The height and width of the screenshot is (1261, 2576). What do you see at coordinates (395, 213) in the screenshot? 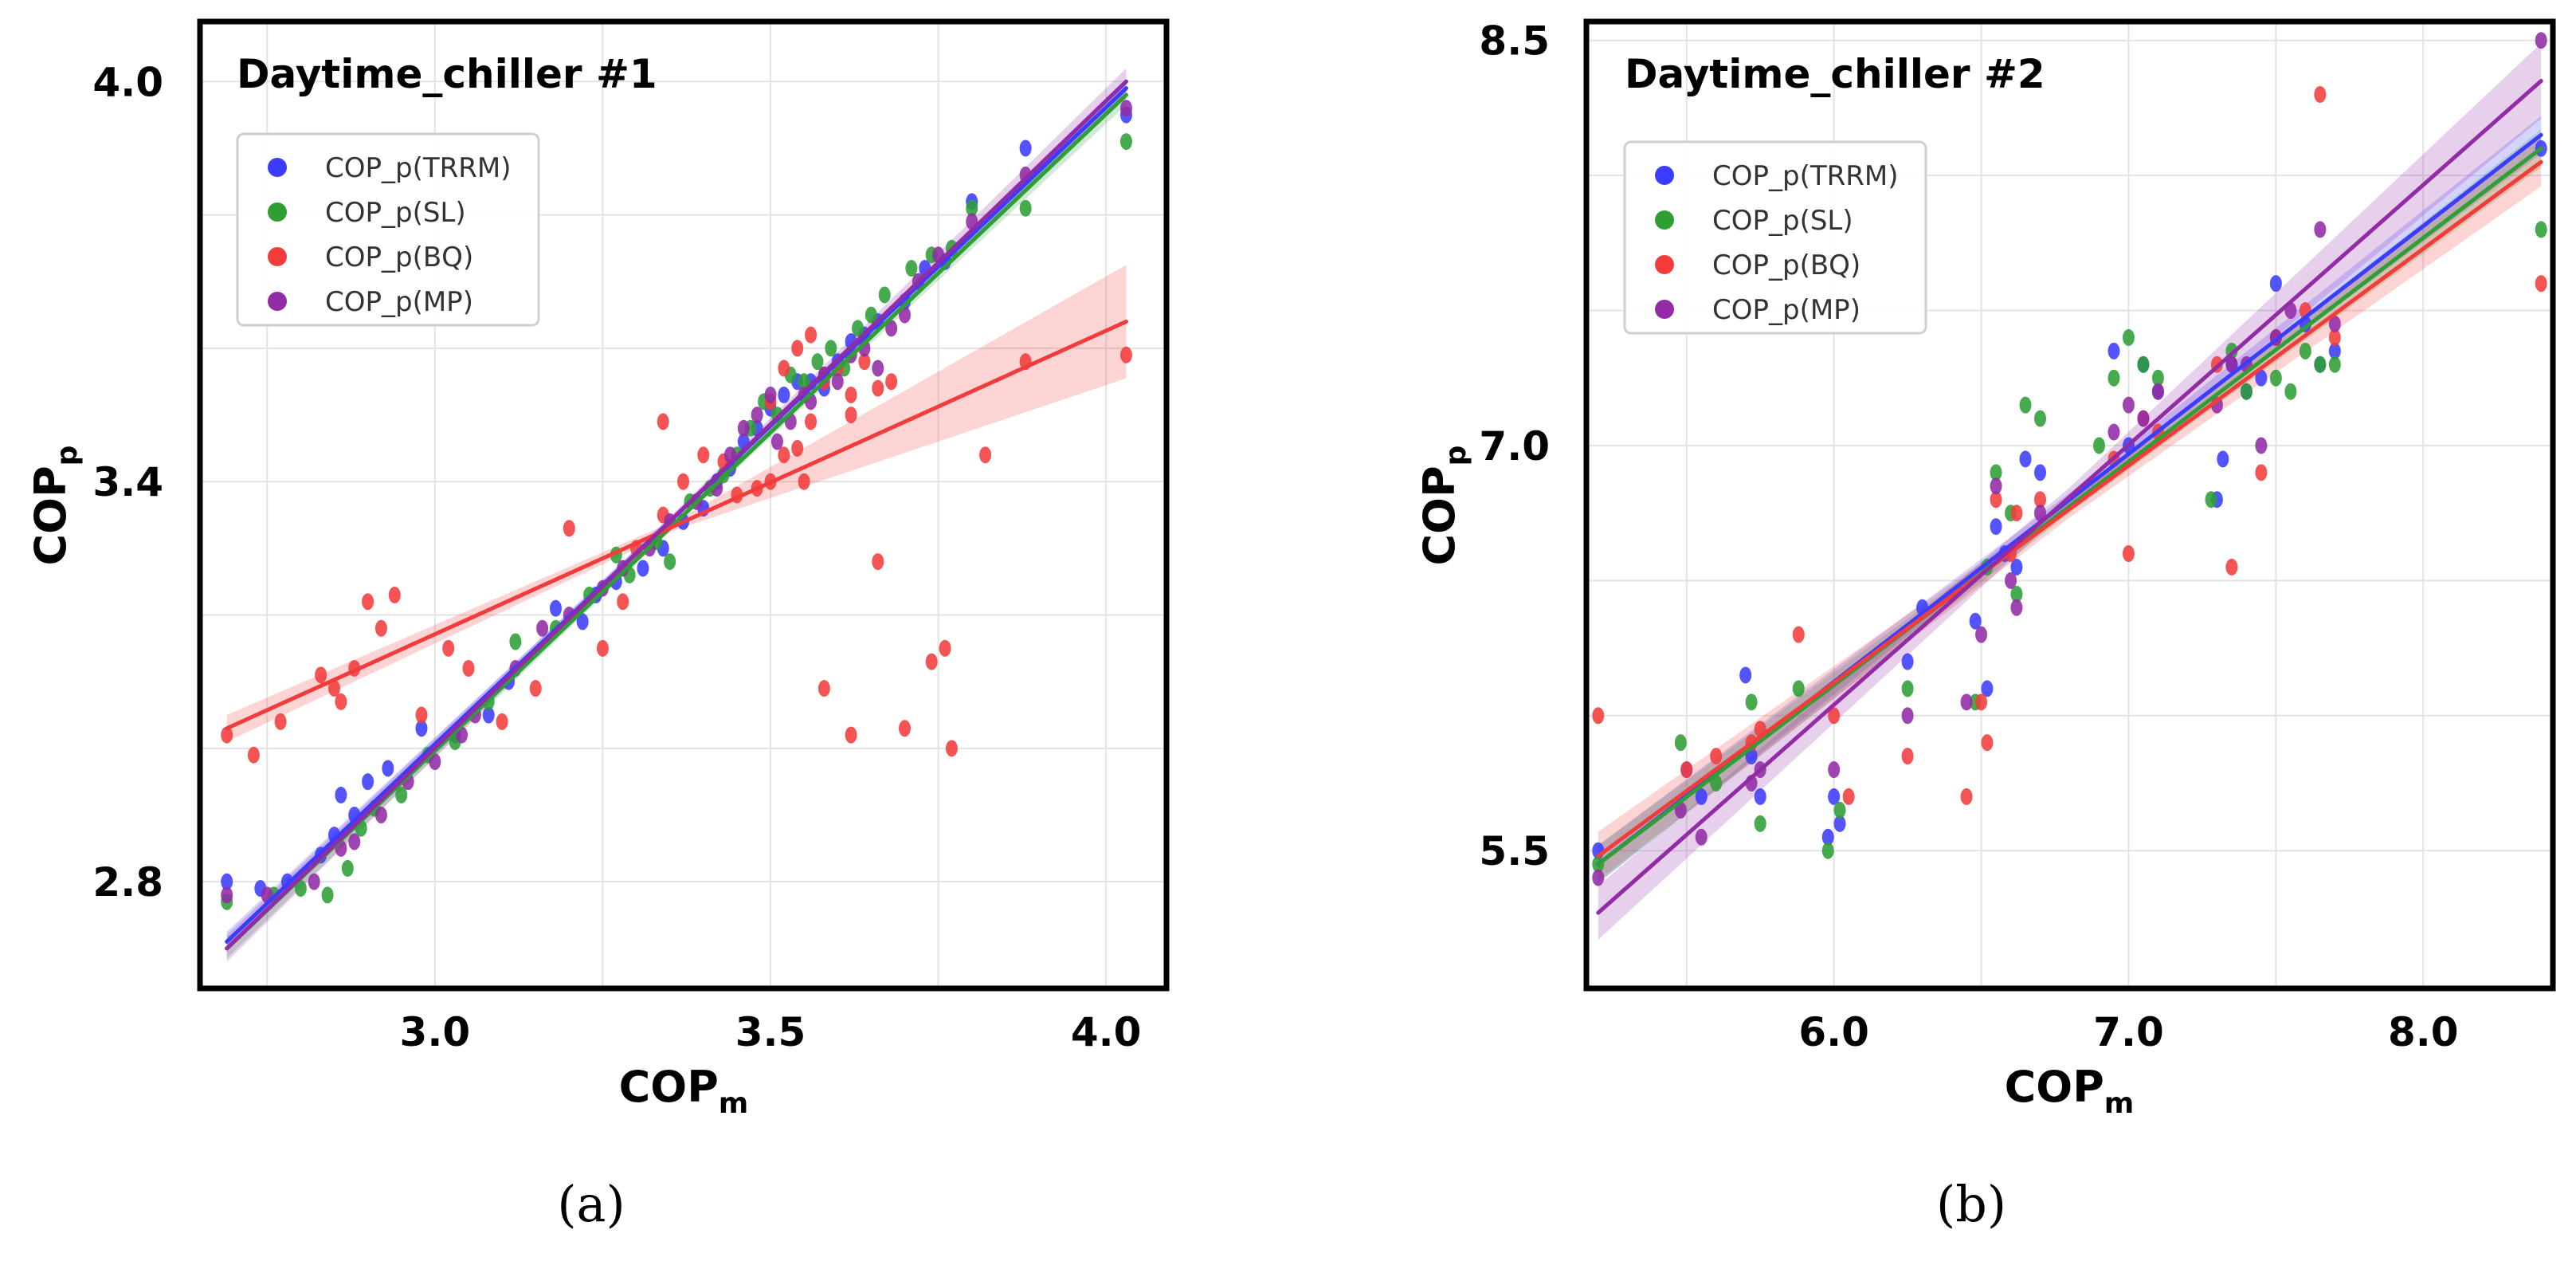
I see `legend-label-a-1: COP_p(SL)` at bounding box center [395, 213].